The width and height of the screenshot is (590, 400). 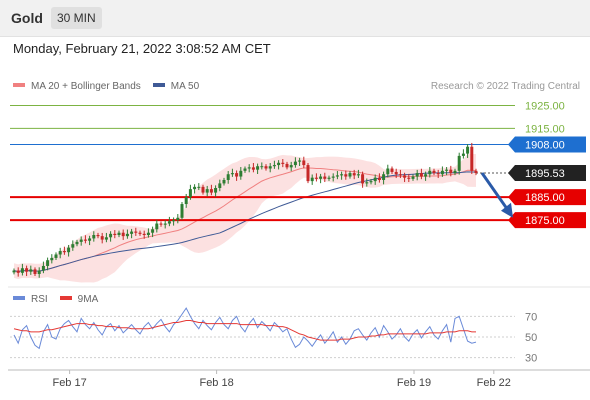 I want to click on ma50-swatch, so click(x=158, y=85).